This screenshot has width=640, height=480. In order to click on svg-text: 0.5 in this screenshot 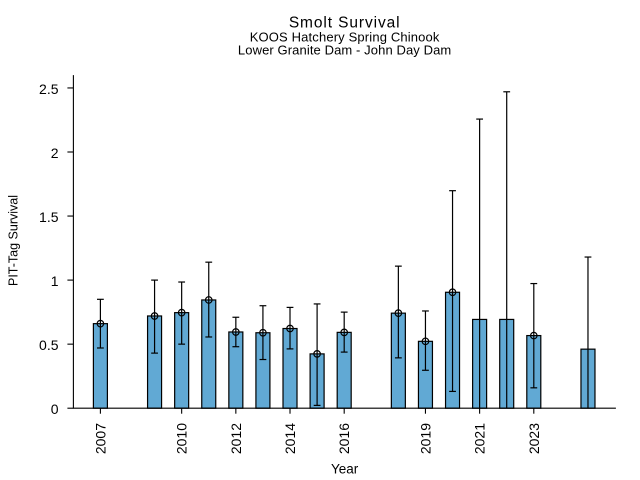, I will do `click(49, 345)`.